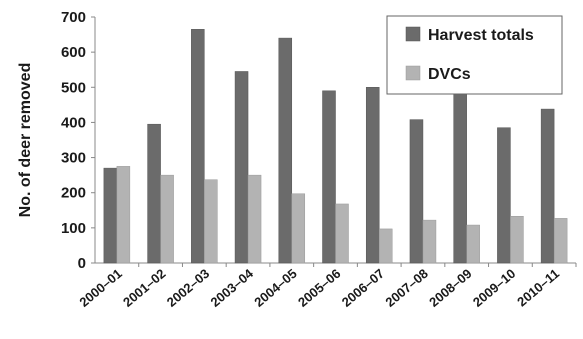 This screenshot has height=339, width=583. What do you see at coordinates (25, 140) in the screenshot?
I see `y-axis-label: No. of deer removed` at bounding box center [25, 140].